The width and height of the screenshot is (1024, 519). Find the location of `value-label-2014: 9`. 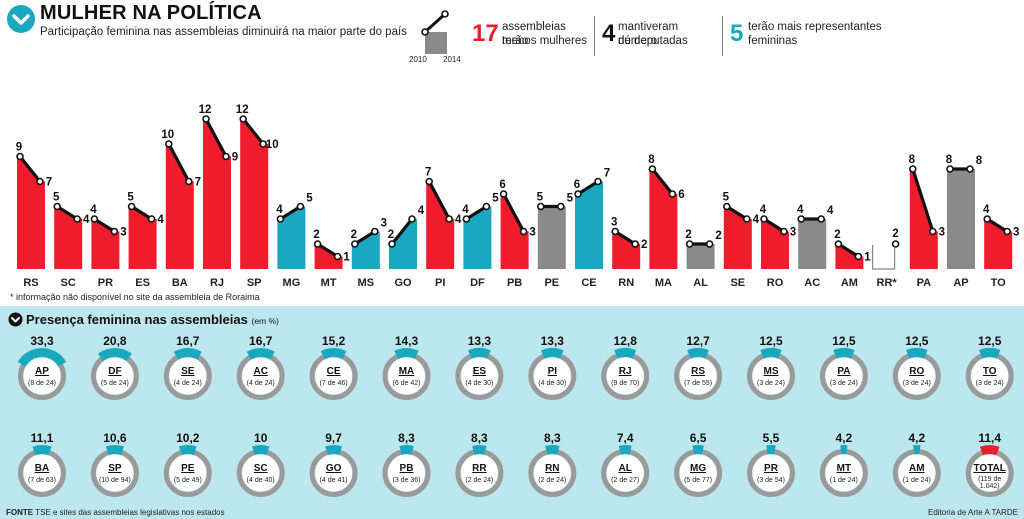

value-label-2014: 9 is located at coordinates (235, 158).